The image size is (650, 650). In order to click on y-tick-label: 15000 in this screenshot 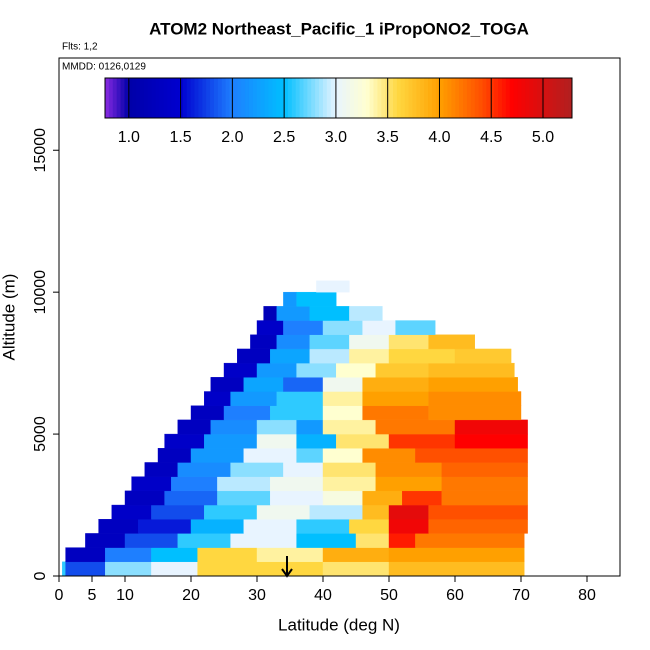, I will do `click(40, 150)`.